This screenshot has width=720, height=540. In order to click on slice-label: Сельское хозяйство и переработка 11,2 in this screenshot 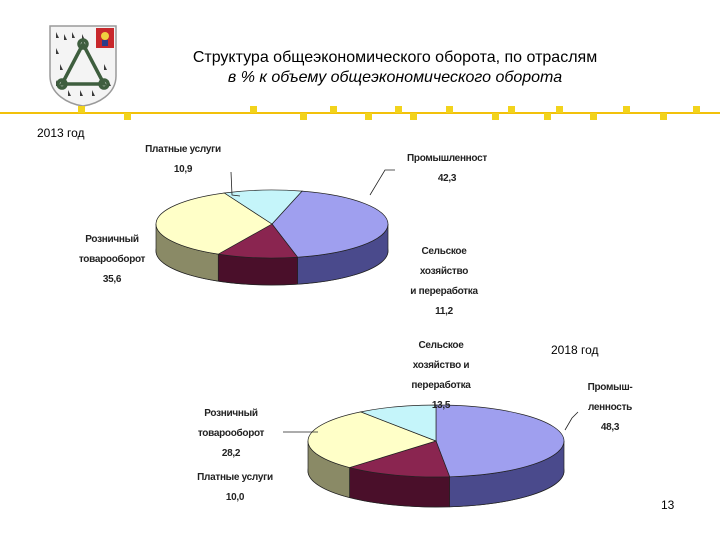, I will do `click(444, 281)`.